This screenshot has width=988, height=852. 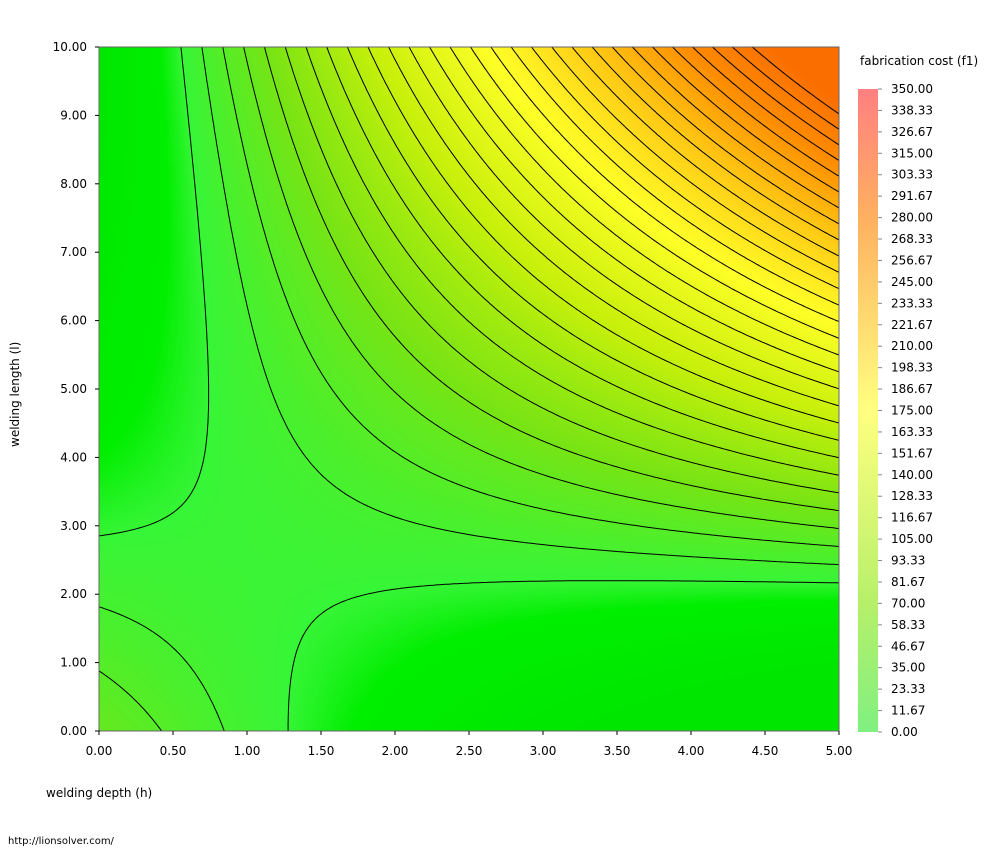 What do you see at coordinates (912, 518) in the screenshot?
I see `colorbar-tick-label: 116.67` at bounding box center [912, 518].